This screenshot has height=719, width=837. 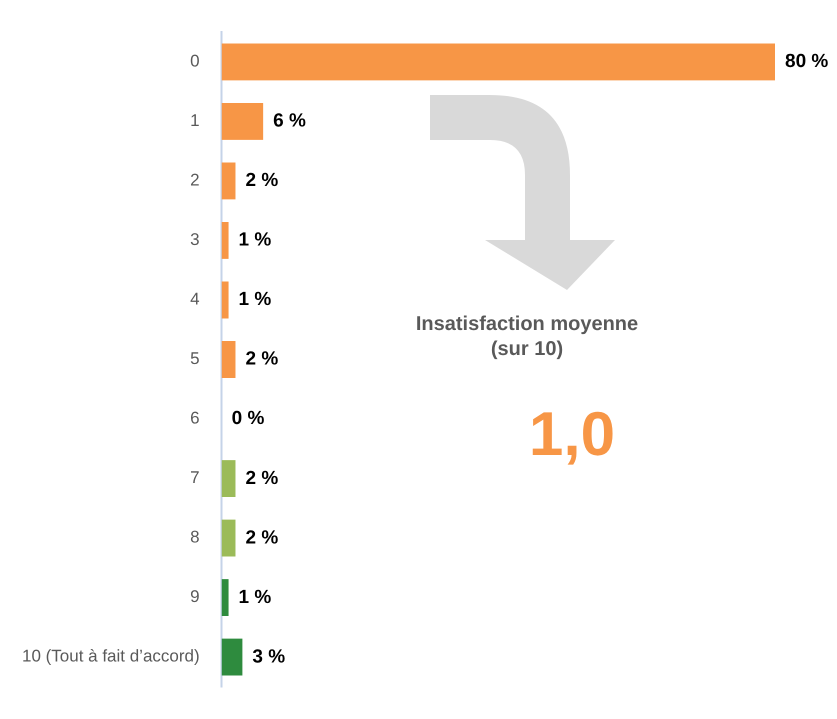 I want to click on y-tick-label: 8, so click(x=195, y=537).